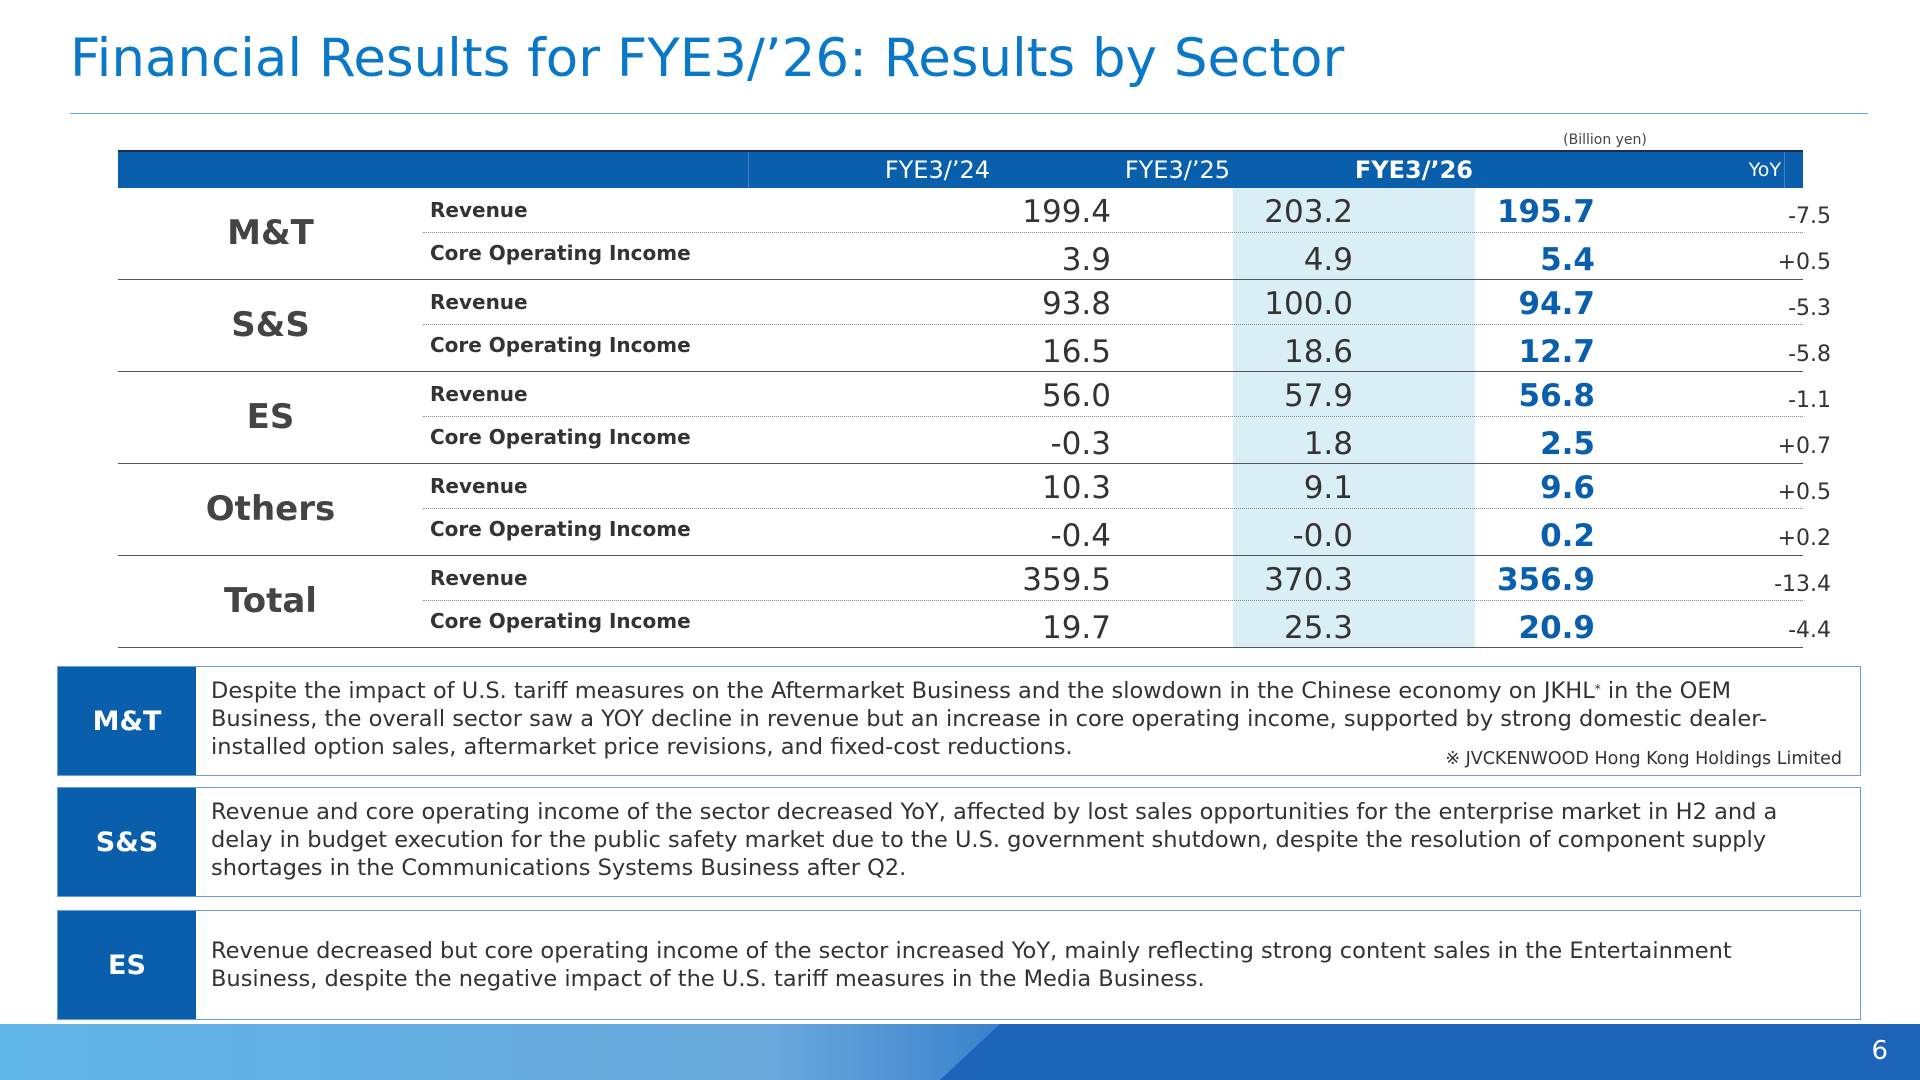 This screenshot has height=1080, width=1920. What do you see at coordinates (1567, 536) in the screenshot?
I see `value-fye26: 0.2` at bounding box center [1567, 536].